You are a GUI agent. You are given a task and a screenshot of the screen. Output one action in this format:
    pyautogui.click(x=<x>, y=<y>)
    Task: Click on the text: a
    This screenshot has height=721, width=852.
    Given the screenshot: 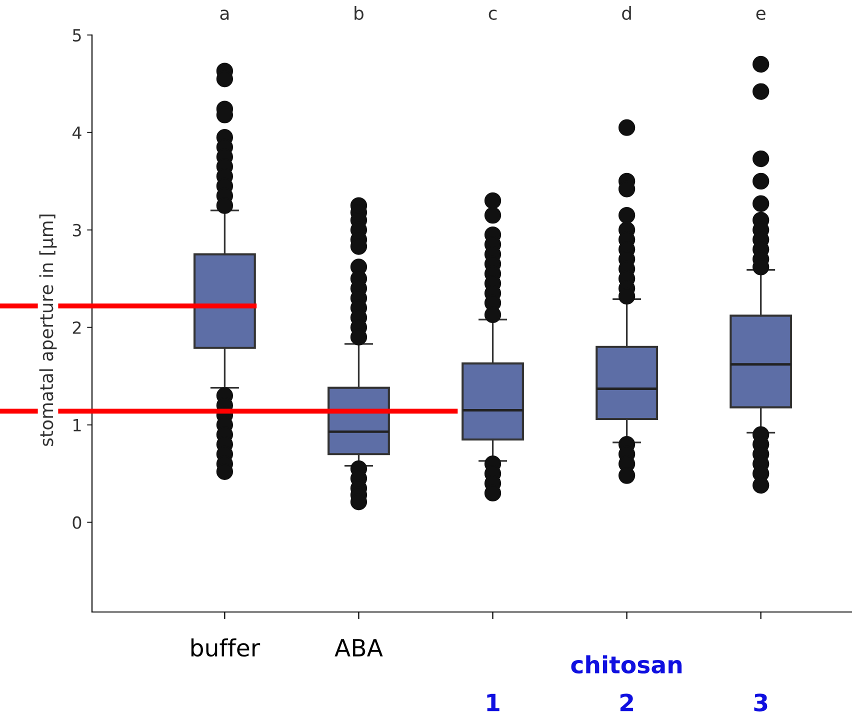 What is the action you would take?
    pyautogui.click(x=224, y=15)
    